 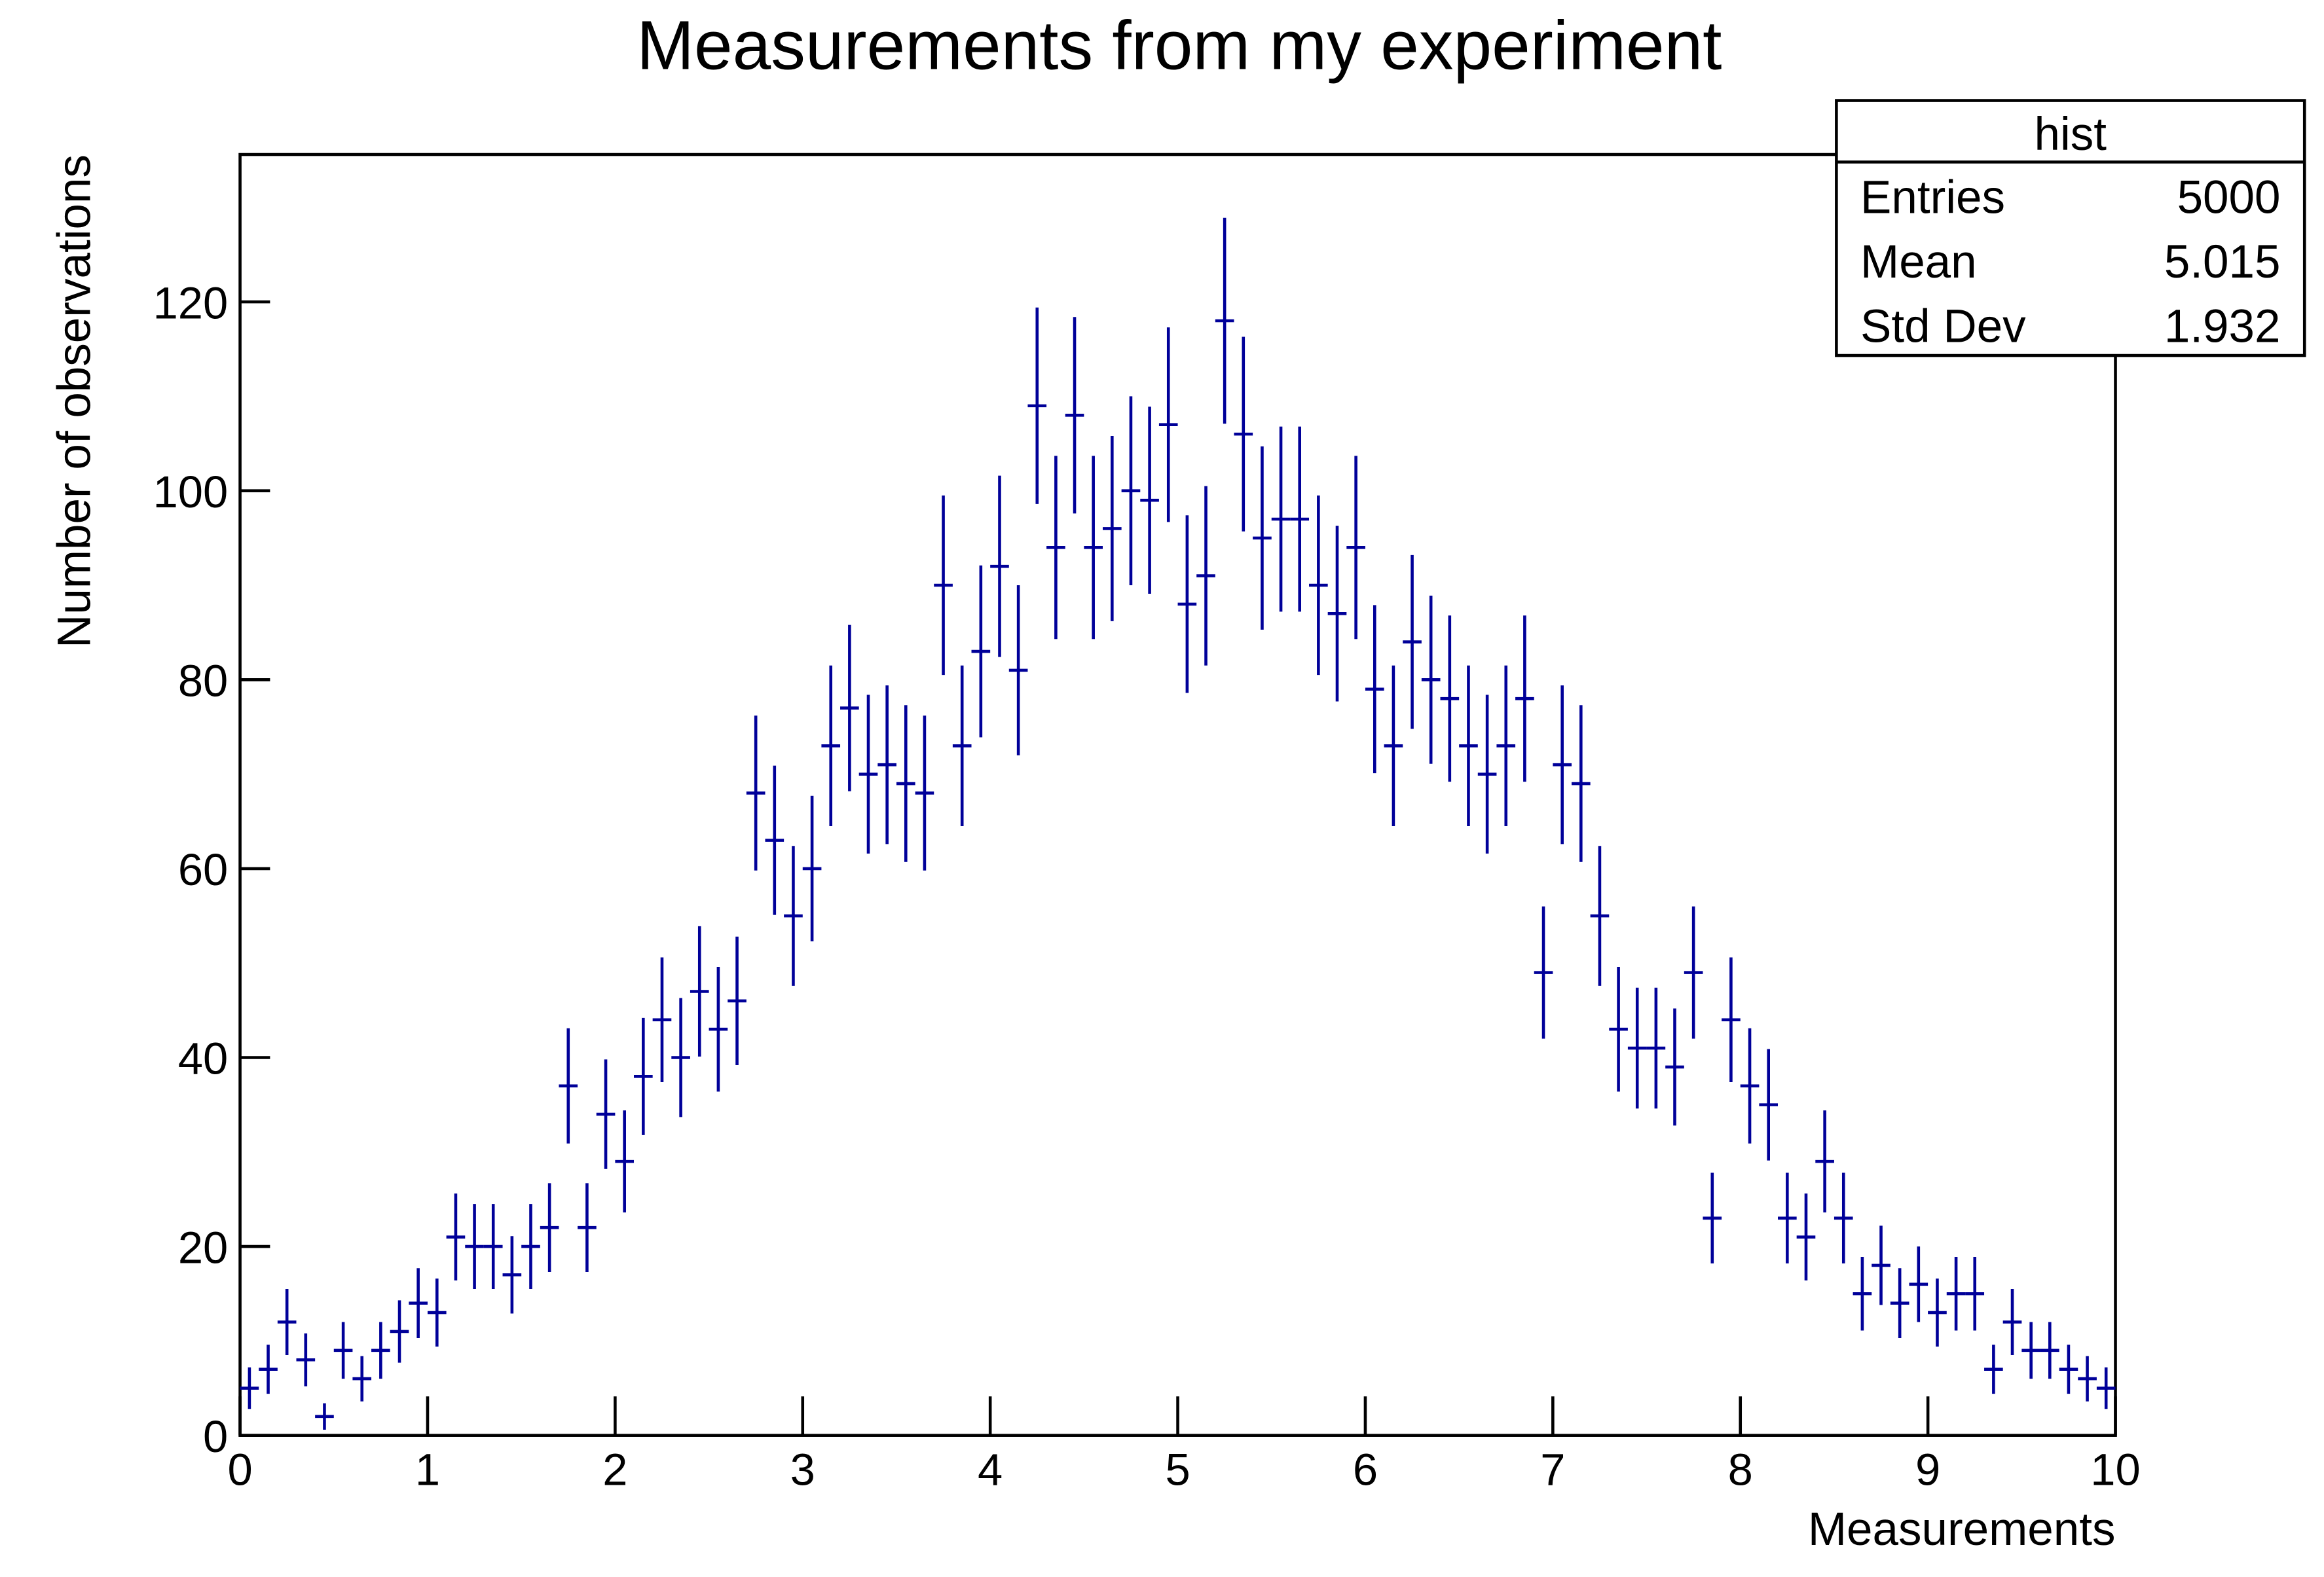 What do you see at coordinates (1943, 326) in the screenshot?
I see `stats-label: Std Dev` at bounding box center [1943, 326].